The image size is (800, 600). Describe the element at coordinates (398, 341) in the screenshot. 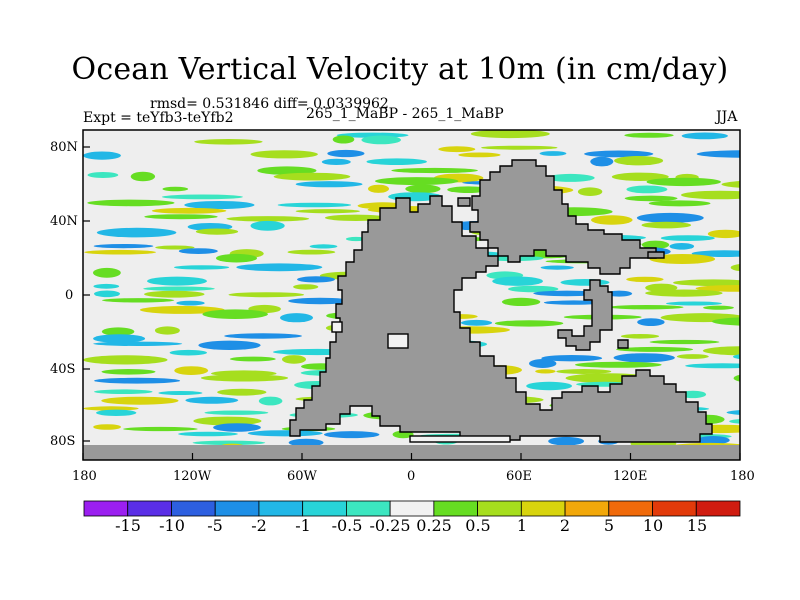

I see `ice-patch-a` at that location.